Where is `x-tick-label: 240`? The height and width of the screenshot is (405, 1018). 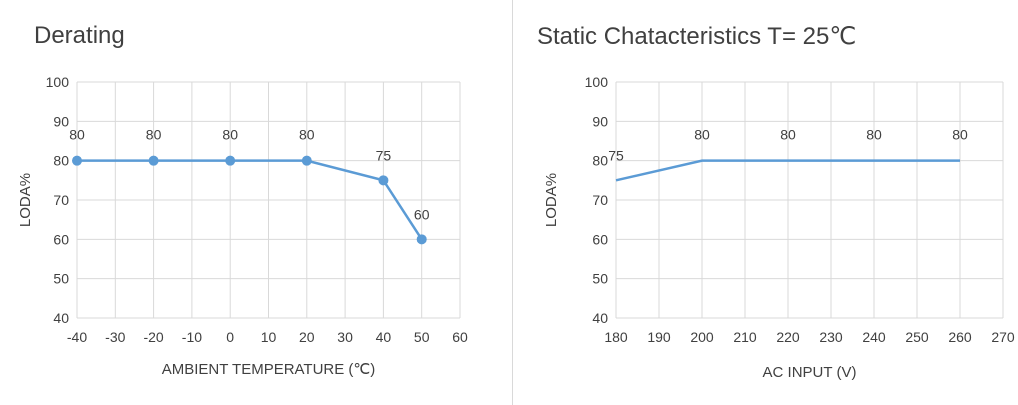 x-tick-label: 240 is located at coordinates (874, 337).